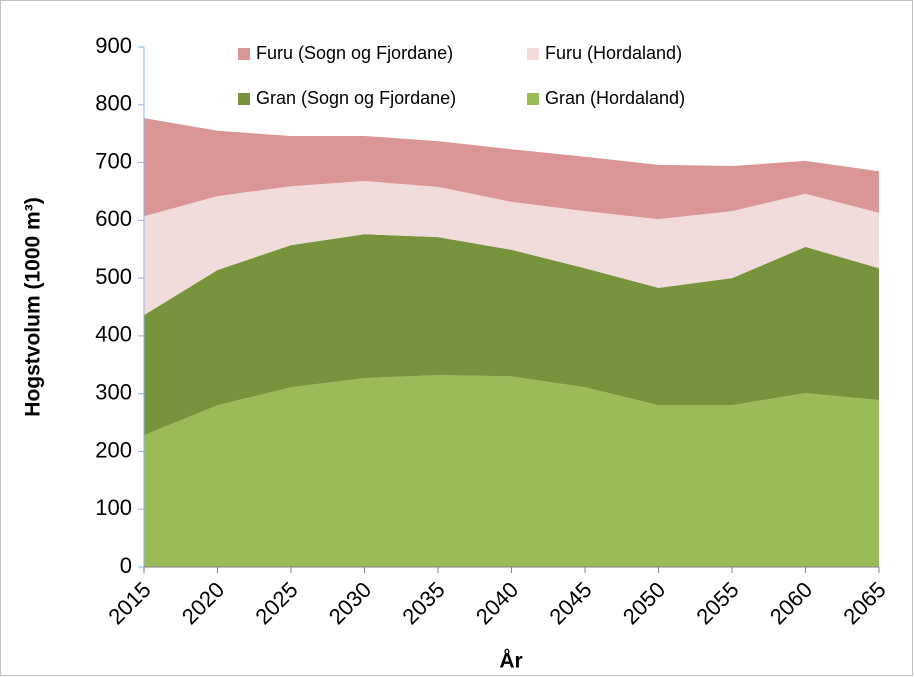 The image size is (914, 677). I want to click on legend-label: Furu (Hordaland), so click(613, 53).